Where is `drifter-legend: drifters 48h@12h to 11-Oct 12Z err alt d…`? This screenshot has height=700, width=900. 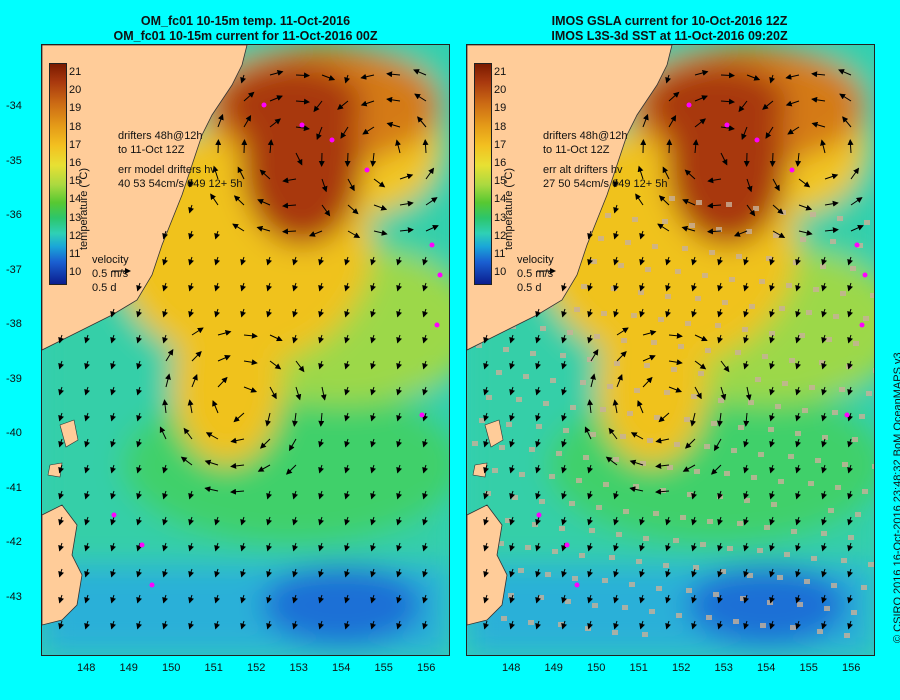 drifter-legend: drifters 48h@12h to 11-Oct 12Z err alt d… is located at coordinates (605, 160).